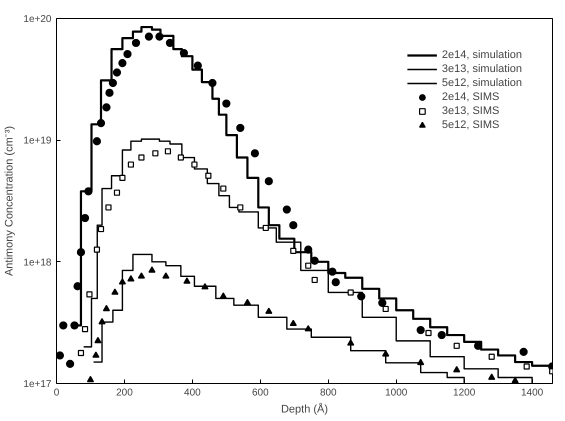 This screenshot has width=565, height=421. What do you see at coordinates (532, 393) in the screenshot?
I see `x-tick-label: 1400` at bounding box center [532, 393].